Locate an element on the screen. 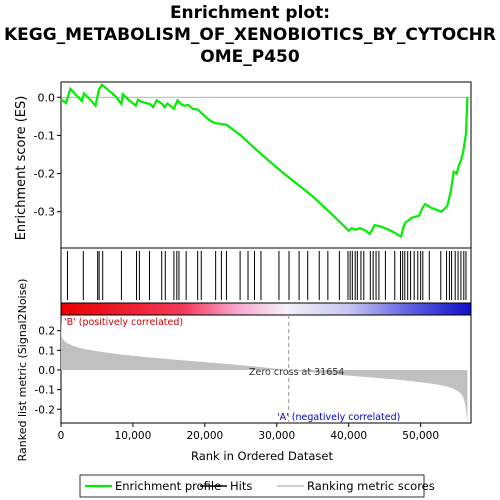 This screenshot has height=500, width=500. metric-x-ticks: 0 10,000 20,000 30,000 40,000 50,000 is located at coordinates (248, 432).